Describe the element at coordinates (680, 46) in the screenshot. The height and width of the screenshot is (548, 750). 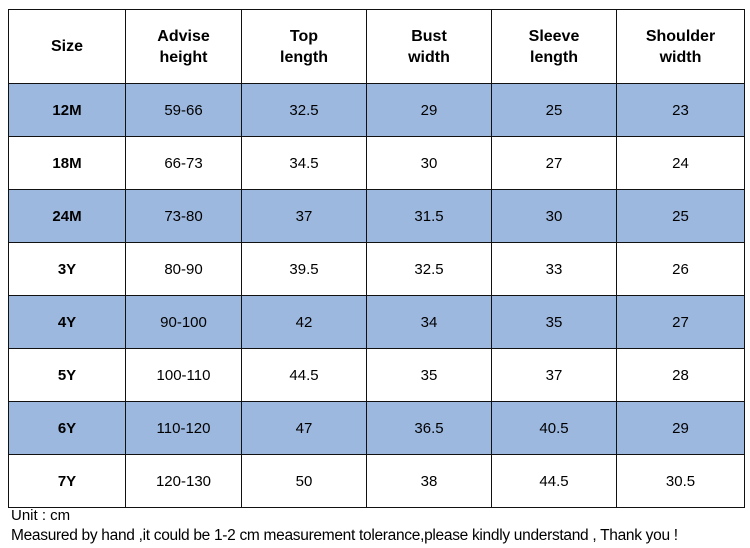
I see `column-header: Shoulder width` at that location.